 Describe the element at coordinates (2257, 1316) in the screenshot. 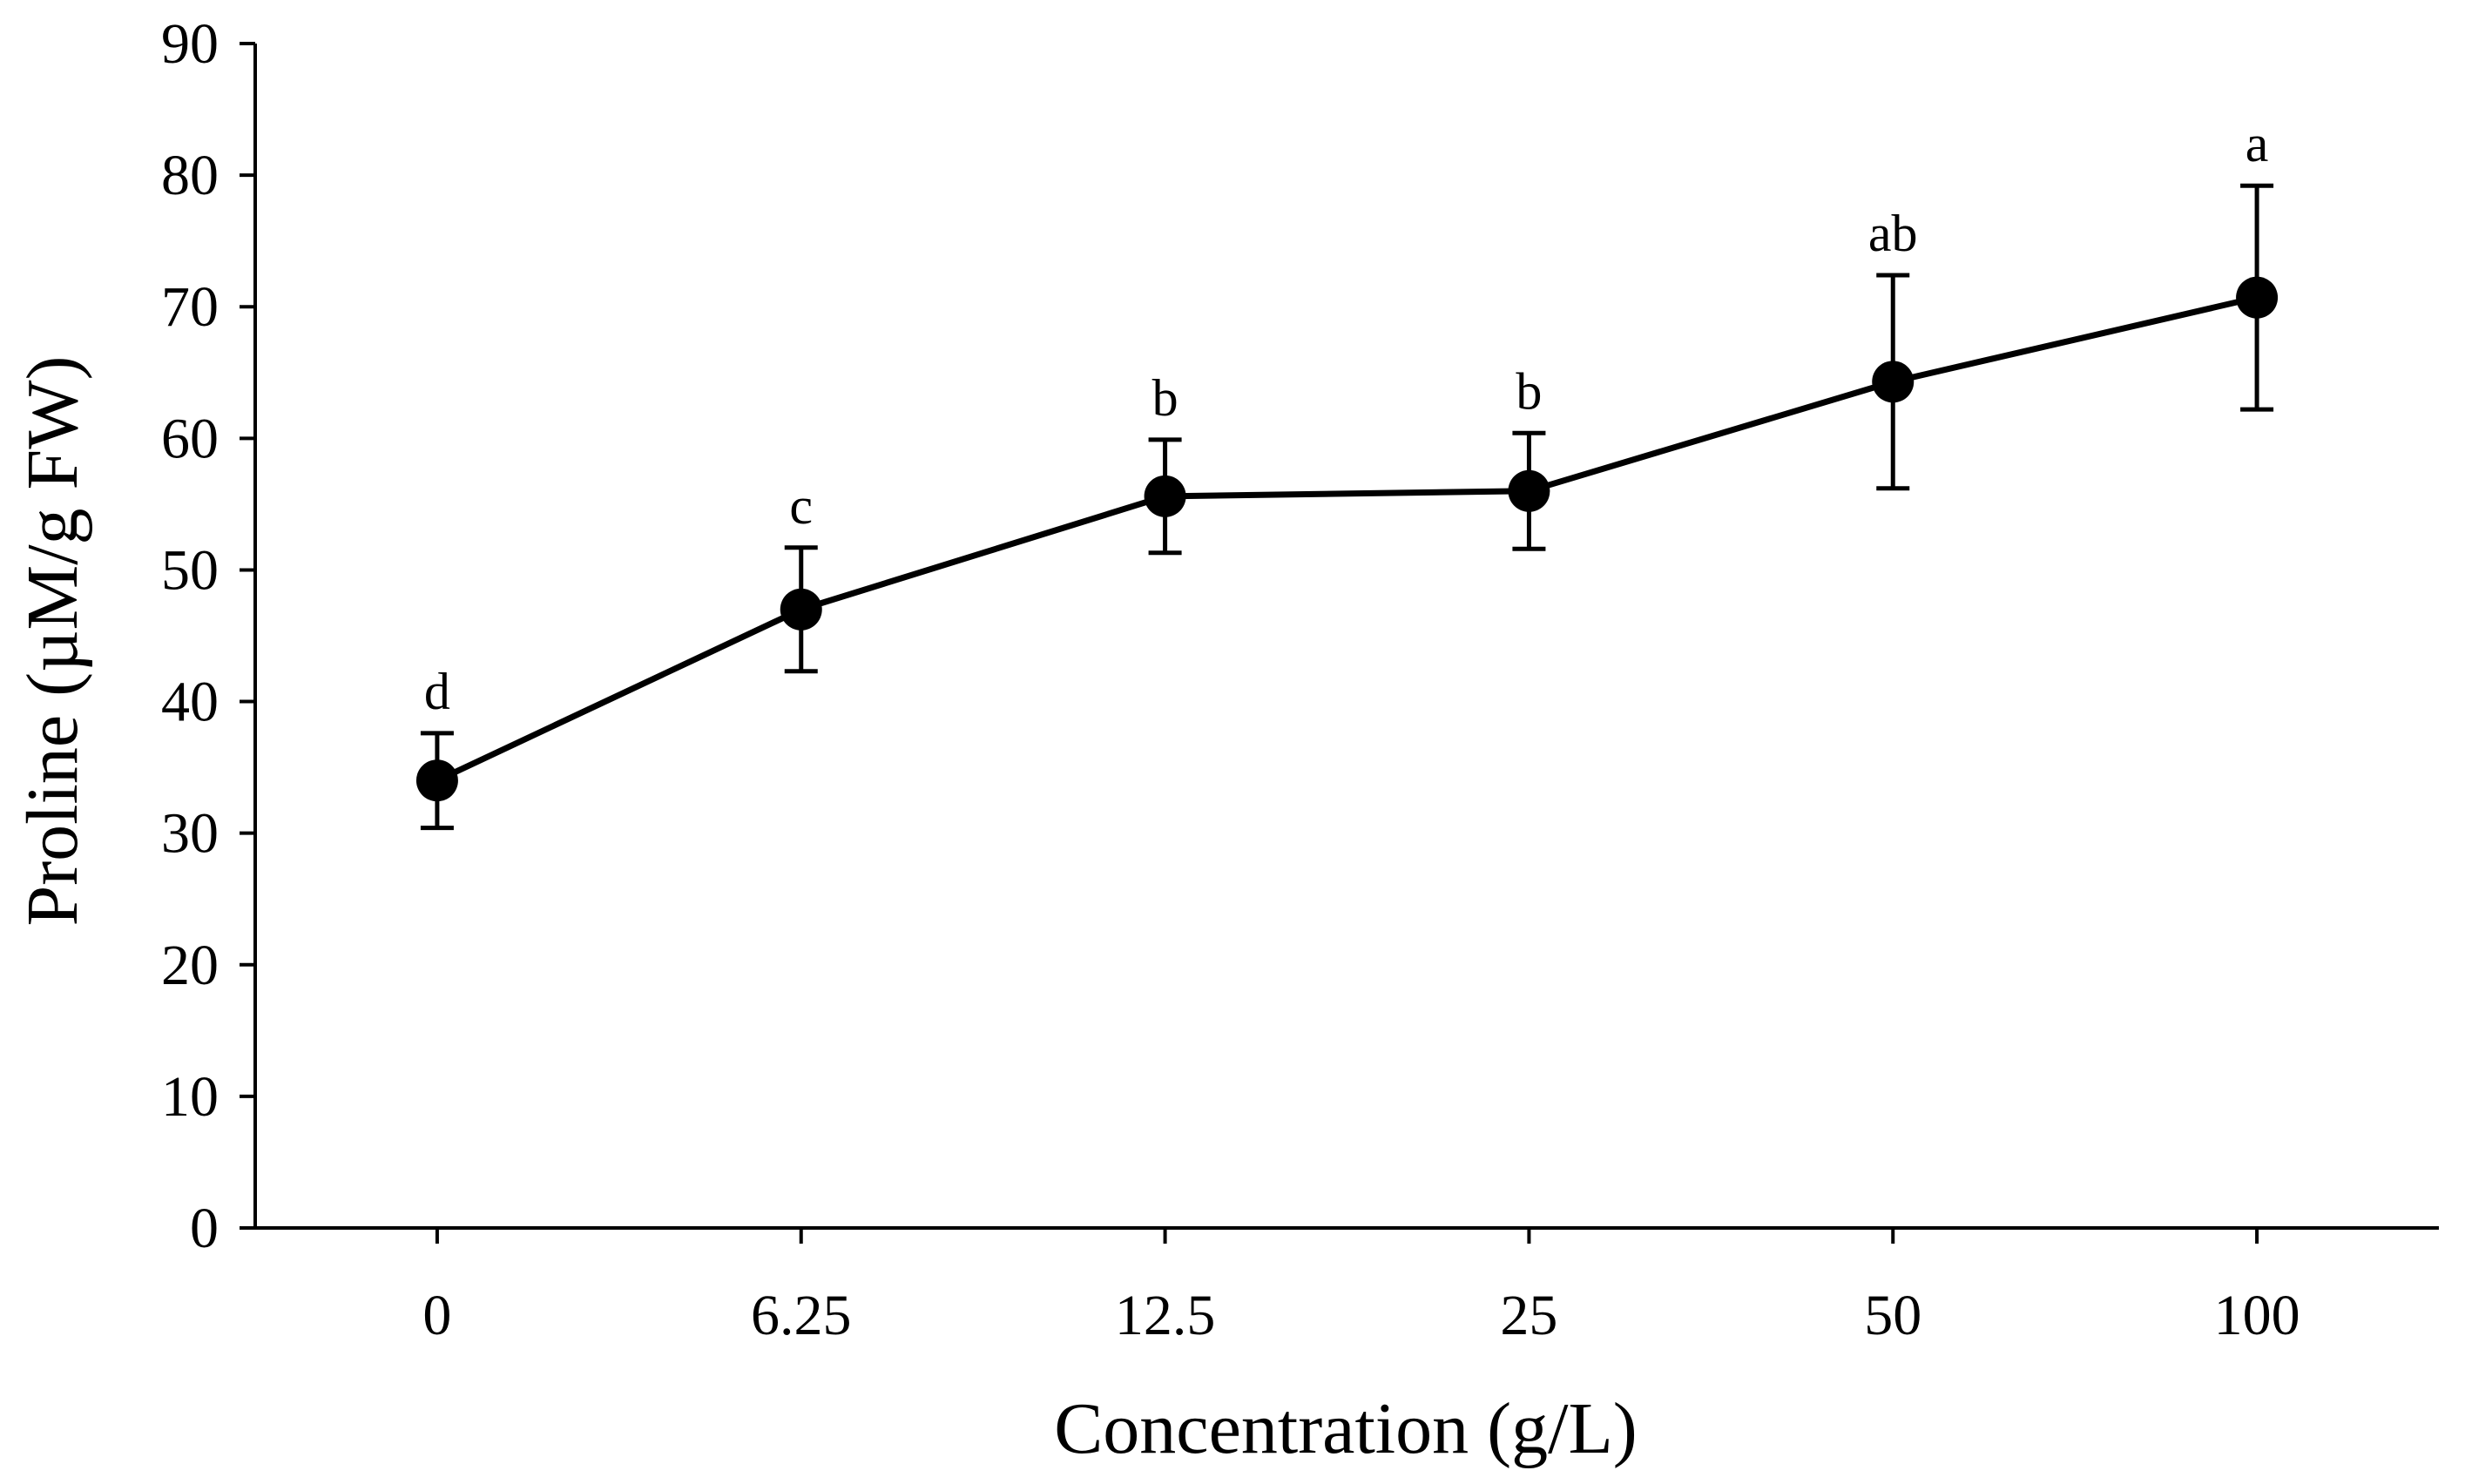

I see `x-tick-label: 100` at that location.